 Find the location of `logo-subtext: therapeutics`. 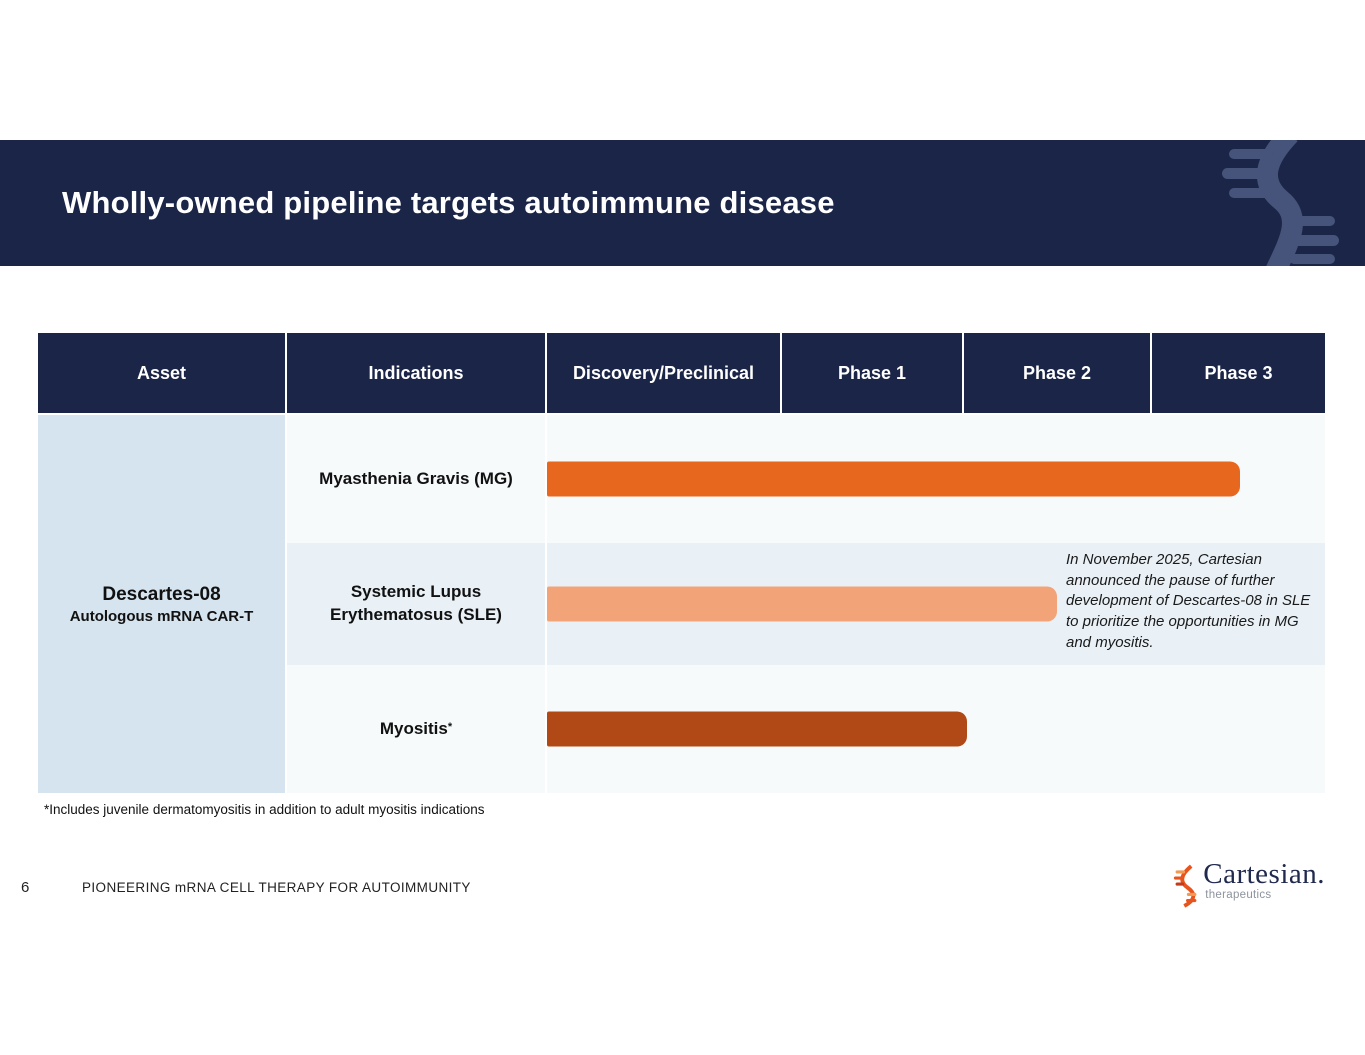

logo-subtext: therapeutics is located at coordinates (1238, 895).